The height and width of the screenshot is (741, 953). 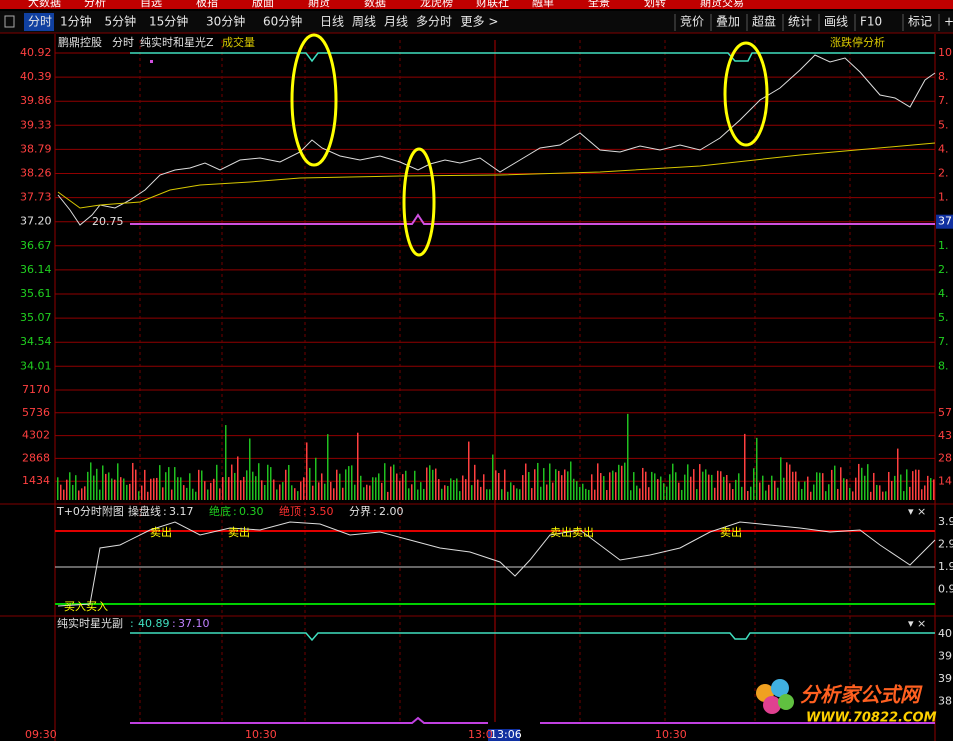 I want to click on toolbar-tab: 更多 >, so click(x=480, y=22).